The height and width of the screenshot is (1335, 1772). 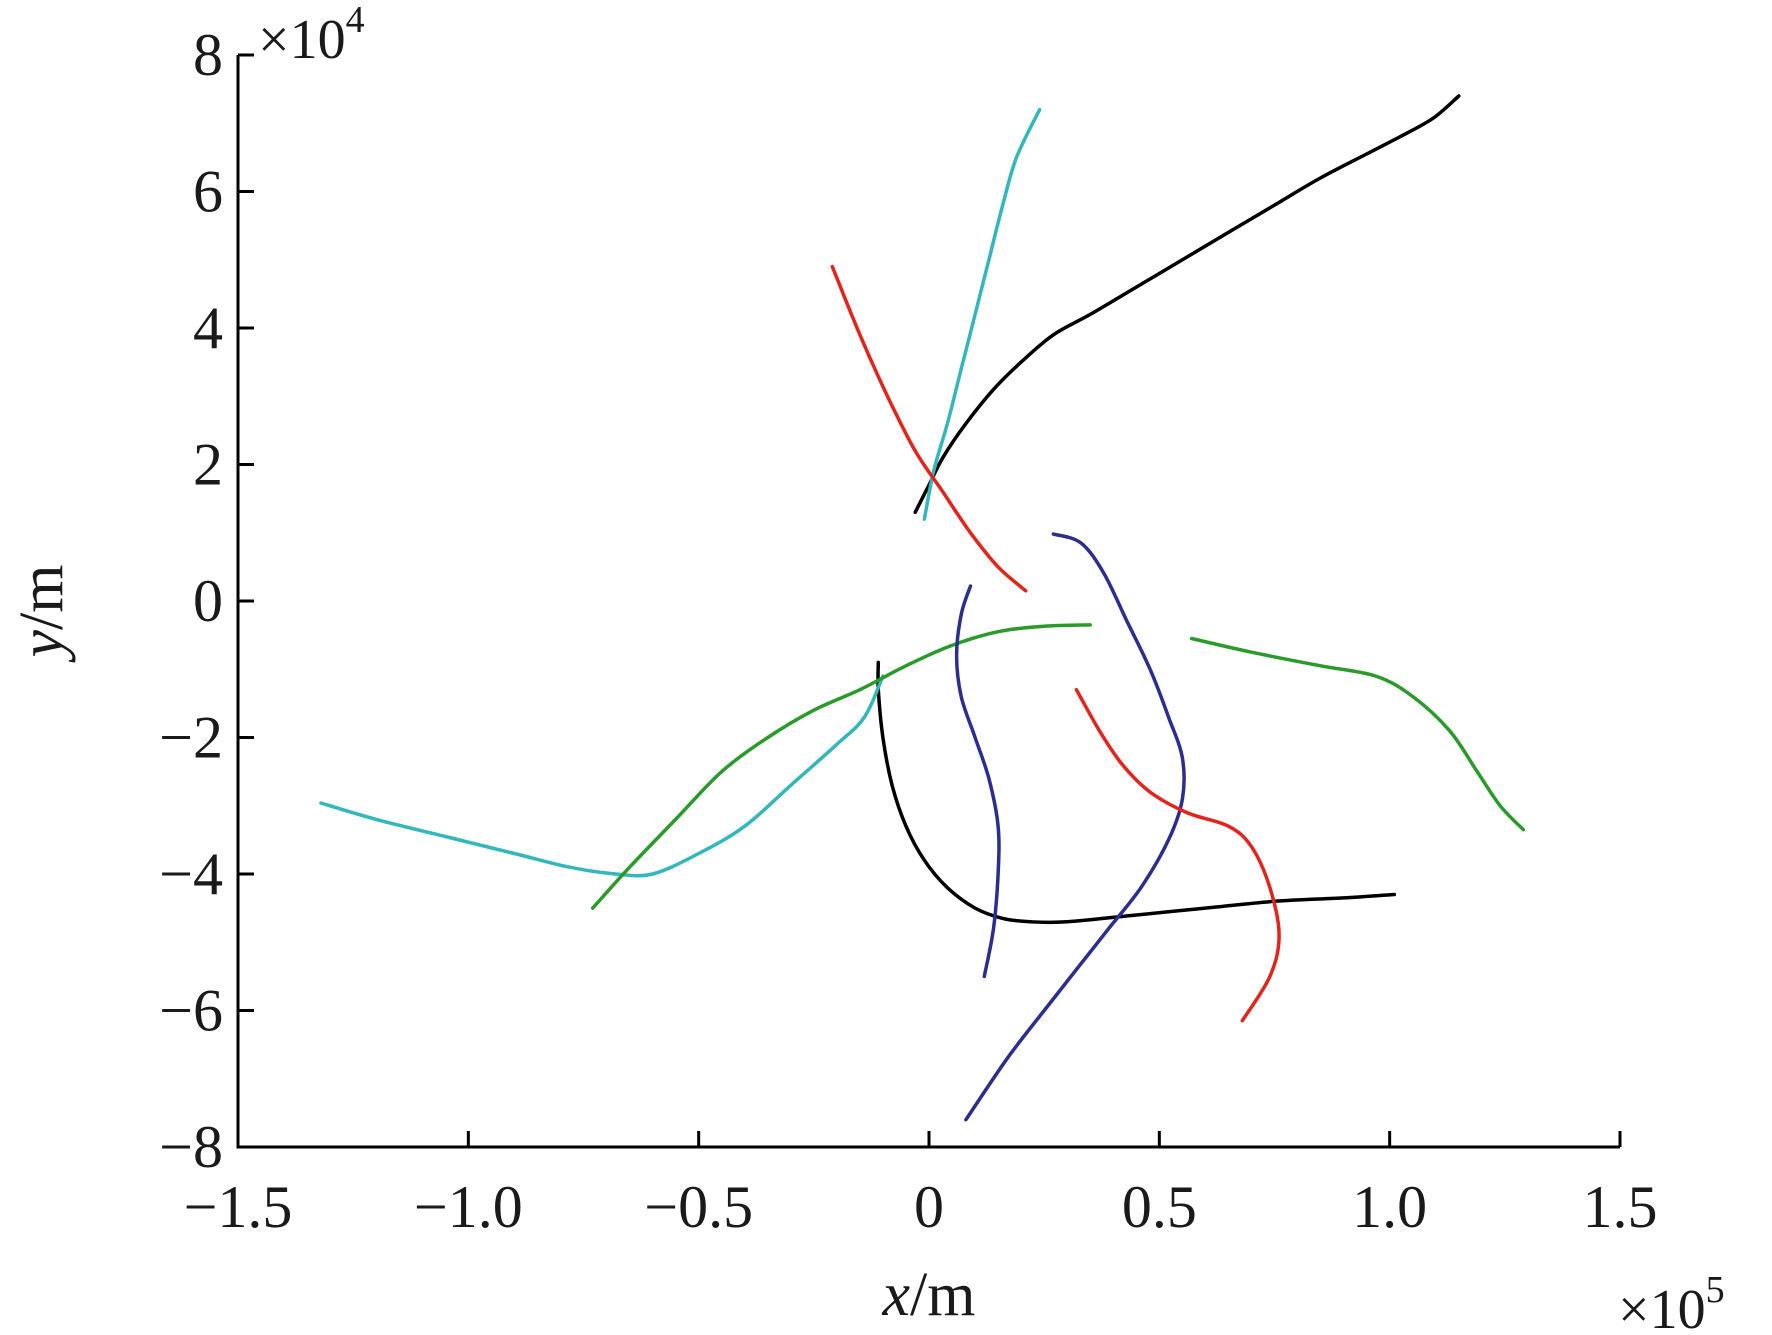 I want to click on x-tick-label: 0, so click(x=929, y=1207).